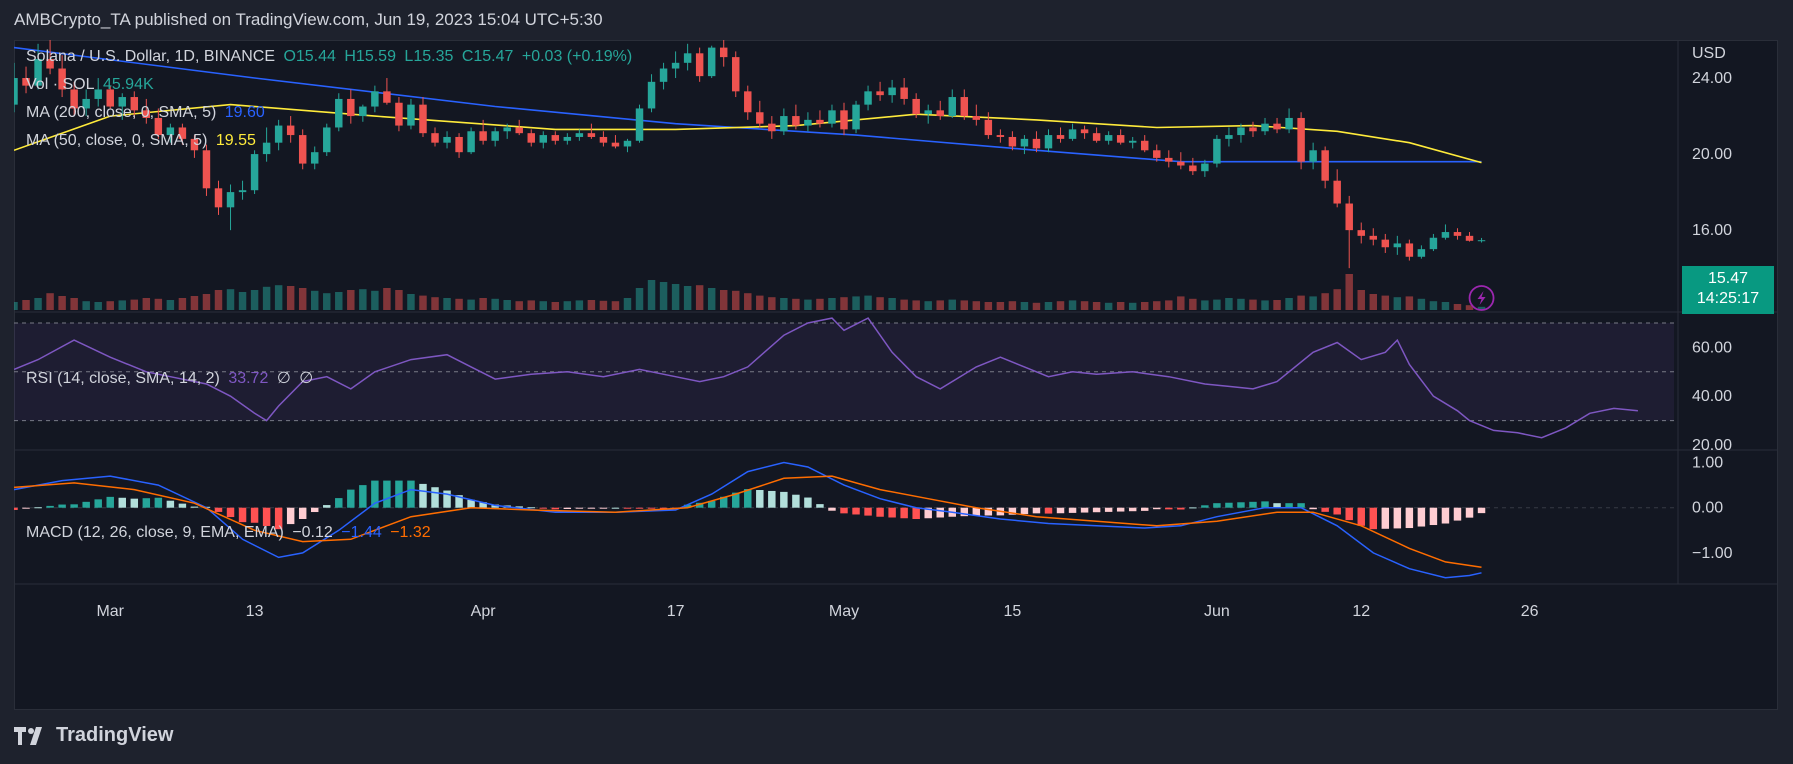 The width and height of the screenshot is (1793, 764). I want to click on legend-ma200: MA (200, close, 0, SMA, 5) 19.60, so click(147, 113).